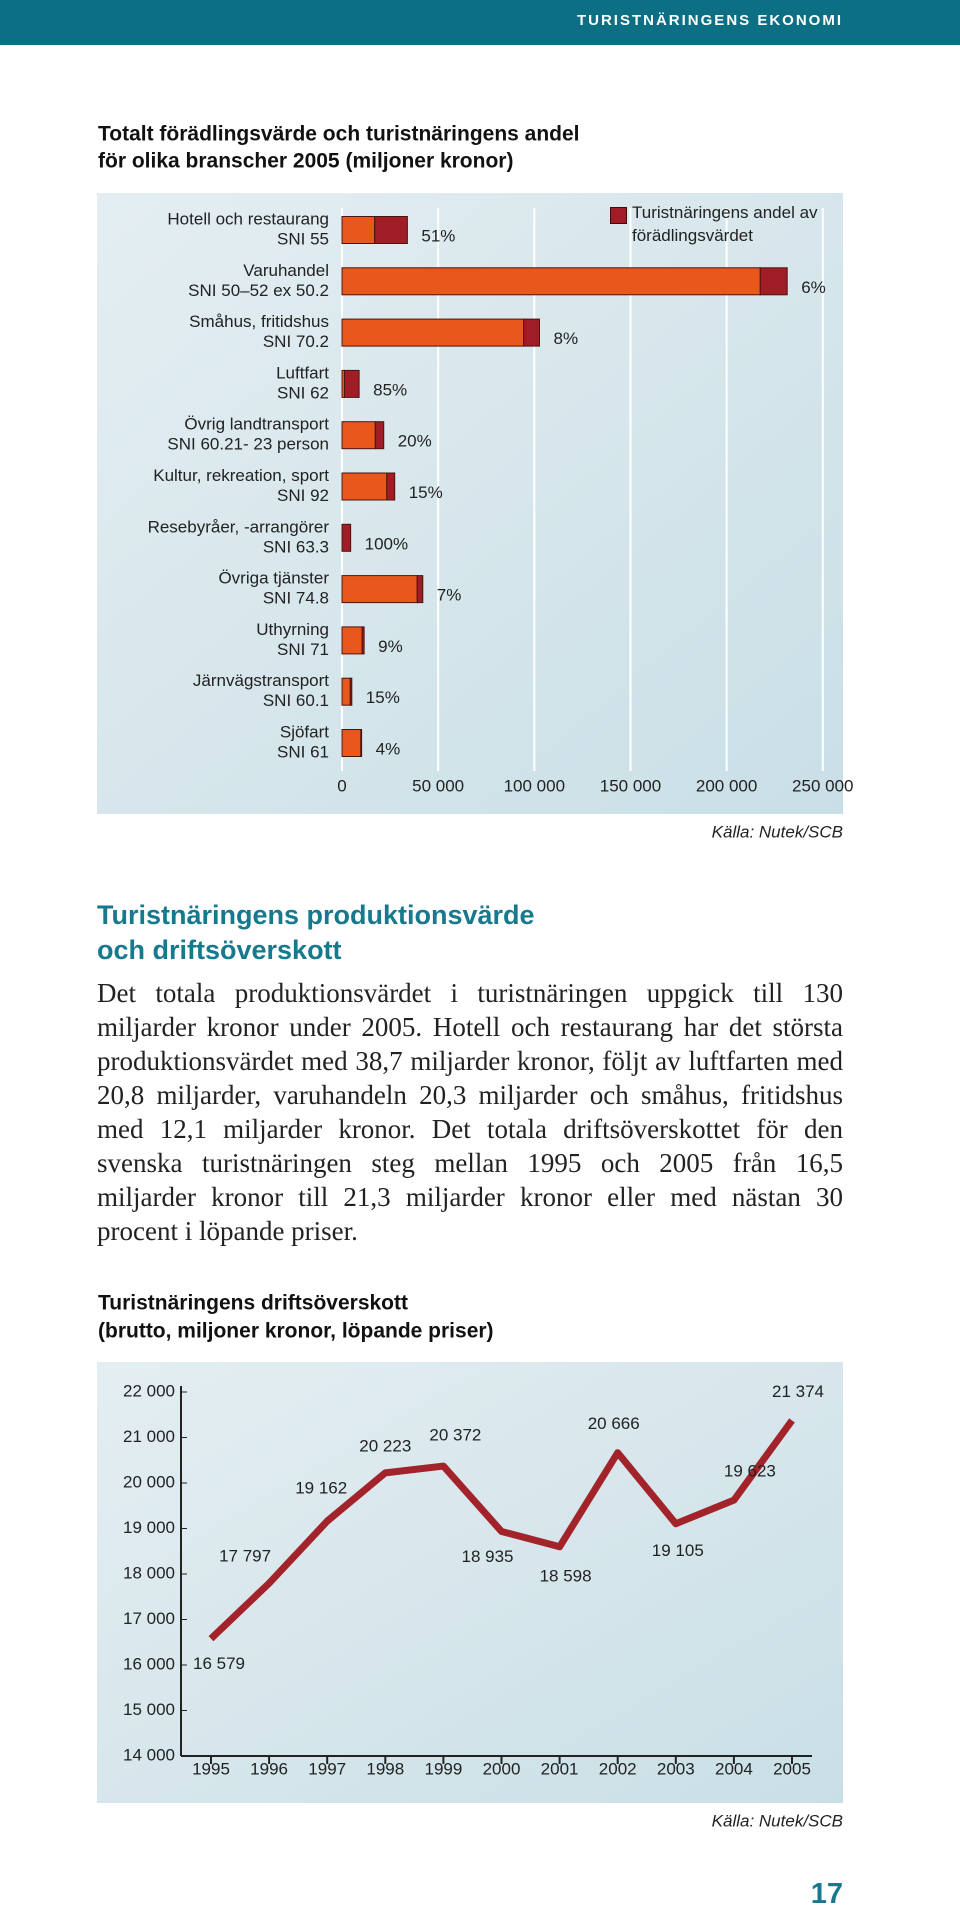  I want to click on y-tick-label: SNI 92, so click(303, 495).